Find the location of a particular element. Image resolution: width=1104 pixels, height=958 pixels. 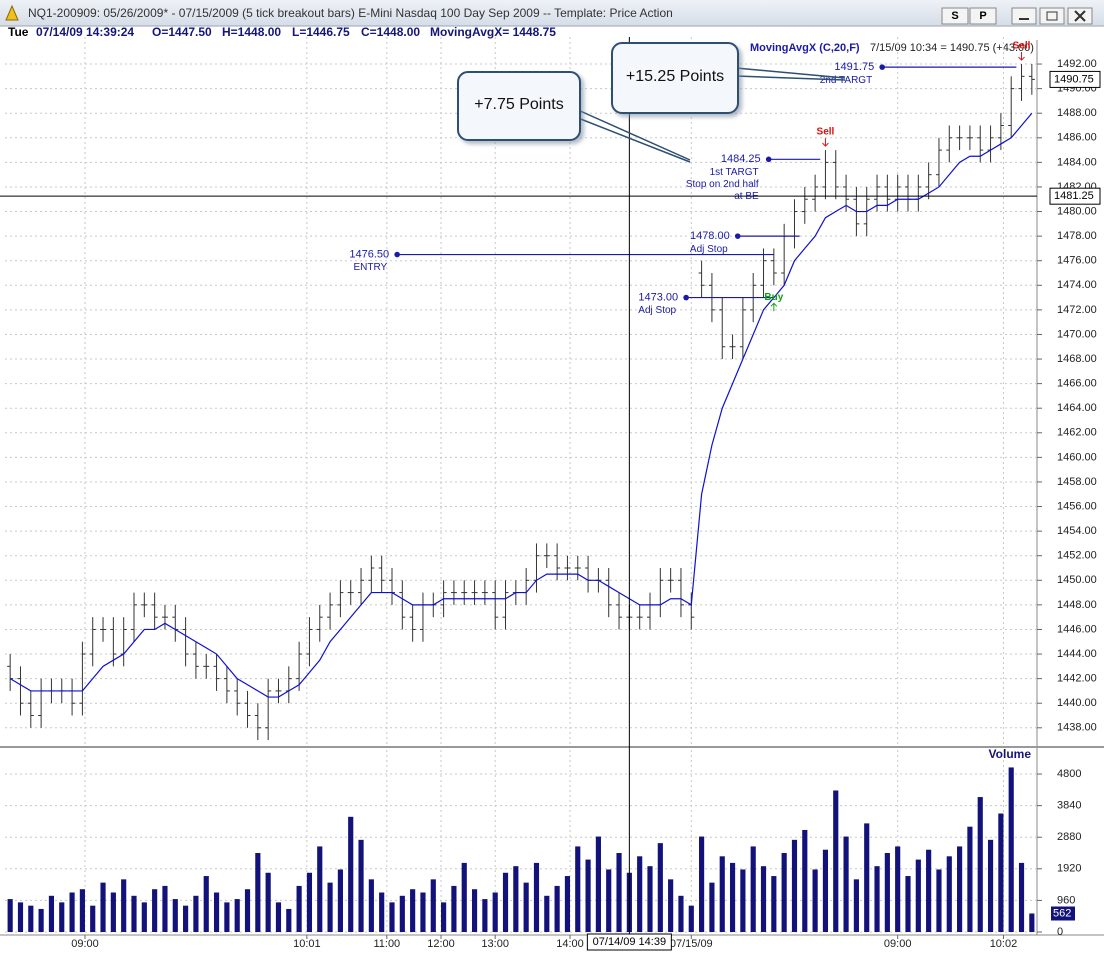

level-price: 1484.25 is located at coordinates (741, 159).